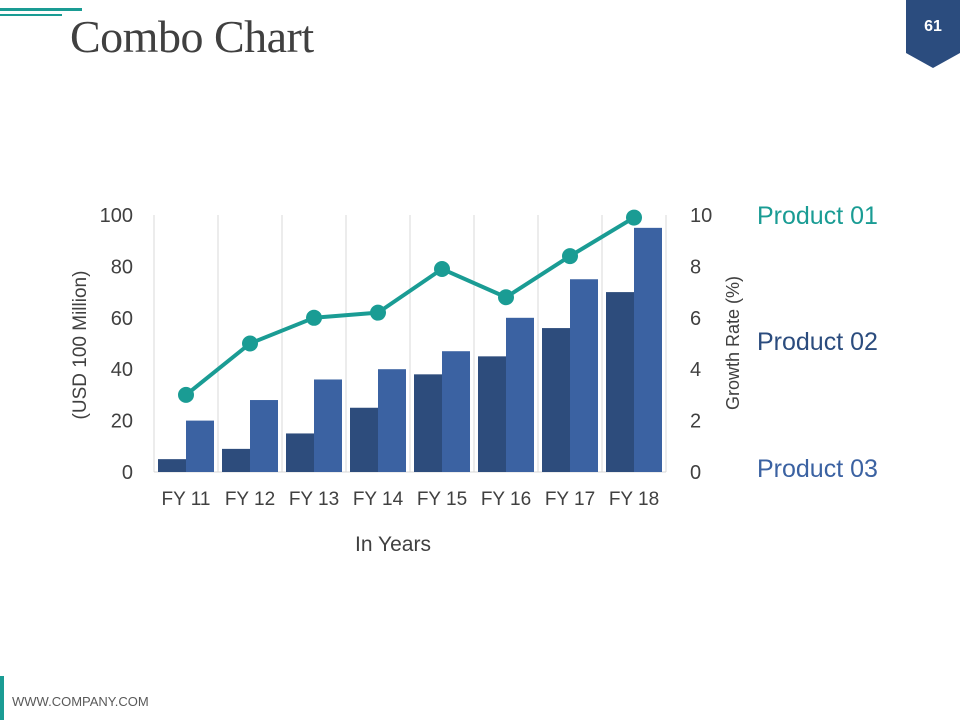 This screenshot has height=720, width=960. I want to click on page-title: Combo Chart, so click(192, 36).